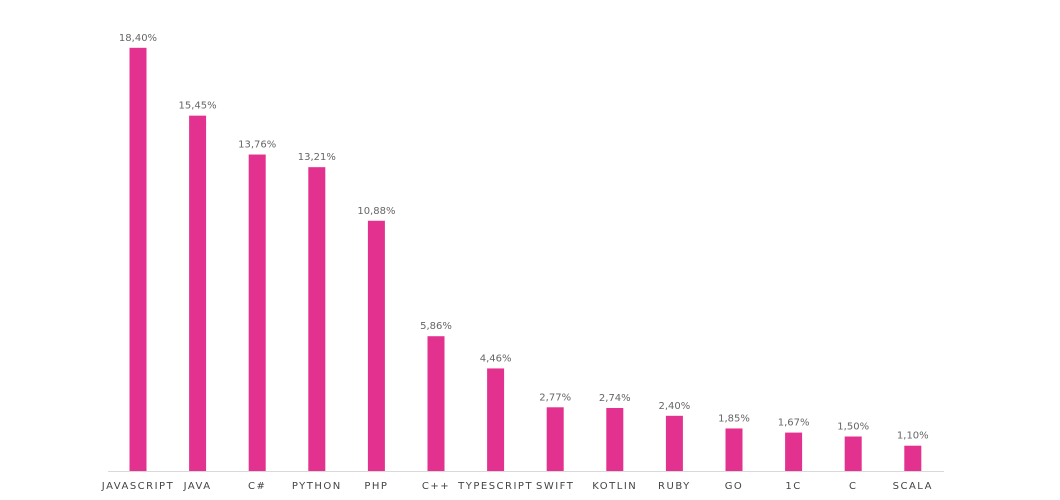 Image resolution: width=1060 pixels, height=500 pixels. I want to click on x-tick-label: PYTHON, so click(317, 486).